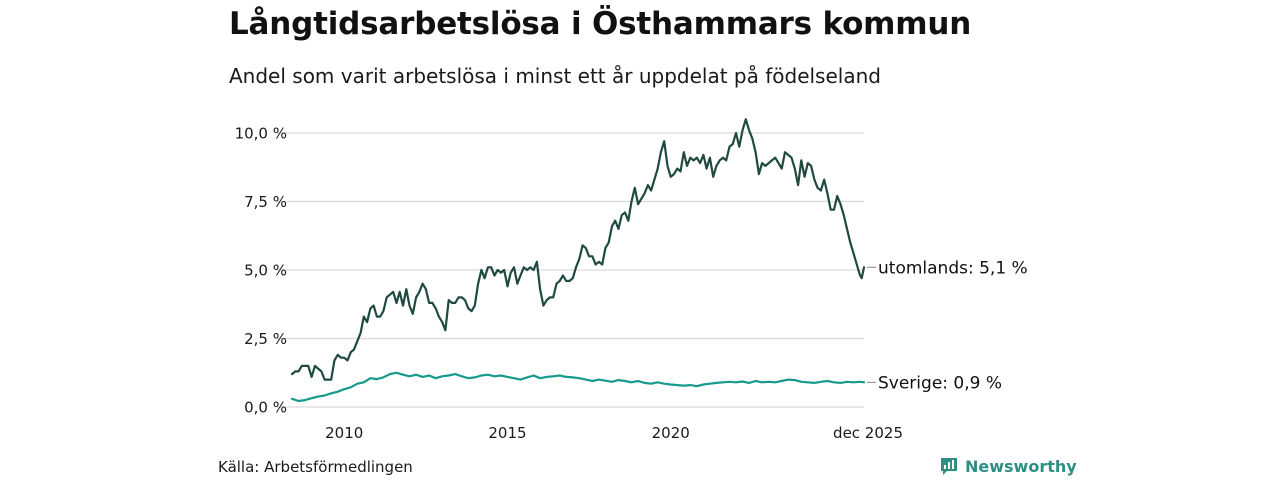 Image resolution: width=1280 pixels, height=480 pixels. Describe the element at coordinates (261, 134) in the screenshot. I see `y-tick-label-4: 10,0 %` at that location.